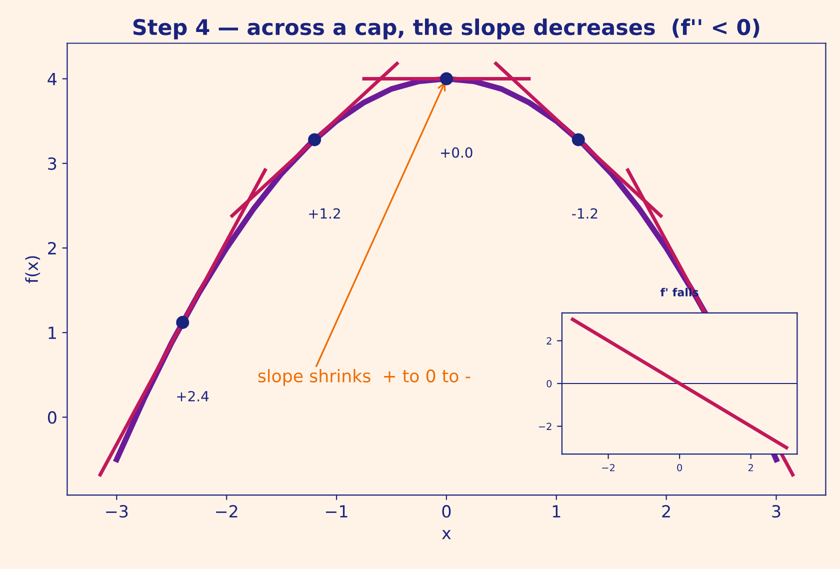 This screenshot has width=840, height=569. What do you see at coordinates (52, 79) in the screenshot?
I see `y-tick-label: 4` at bounding box center [52, 79].